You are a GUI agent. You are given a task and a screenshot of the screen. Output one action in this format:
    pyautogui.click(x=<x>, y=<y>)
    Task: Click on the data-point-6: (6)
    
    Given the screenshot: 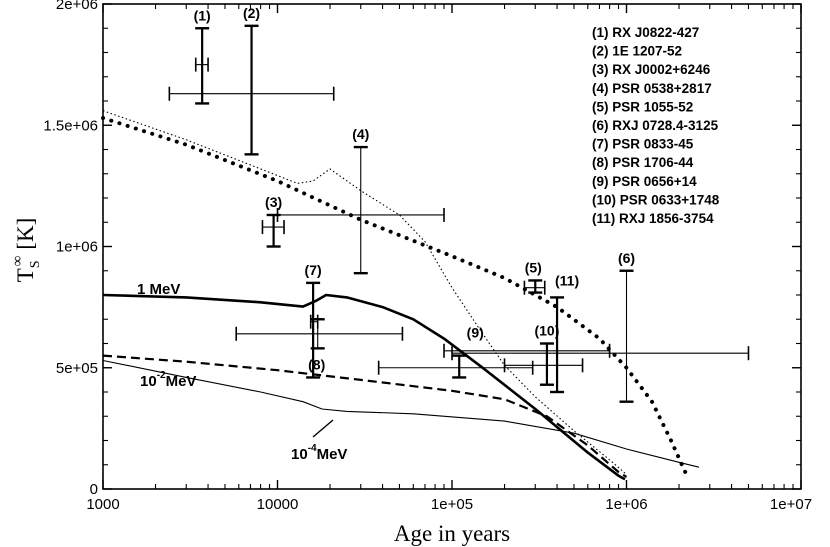 What is the action you would take?
    pyautogui.click(x=600, y=326)
    